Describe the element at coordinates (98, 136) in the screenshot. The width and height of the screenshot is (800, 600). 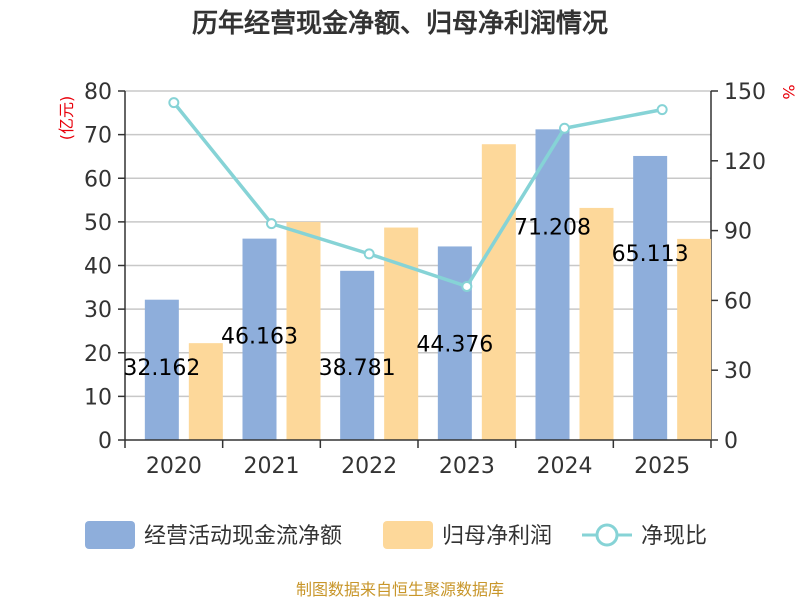
I see `left-tick-label: 70` at that location.